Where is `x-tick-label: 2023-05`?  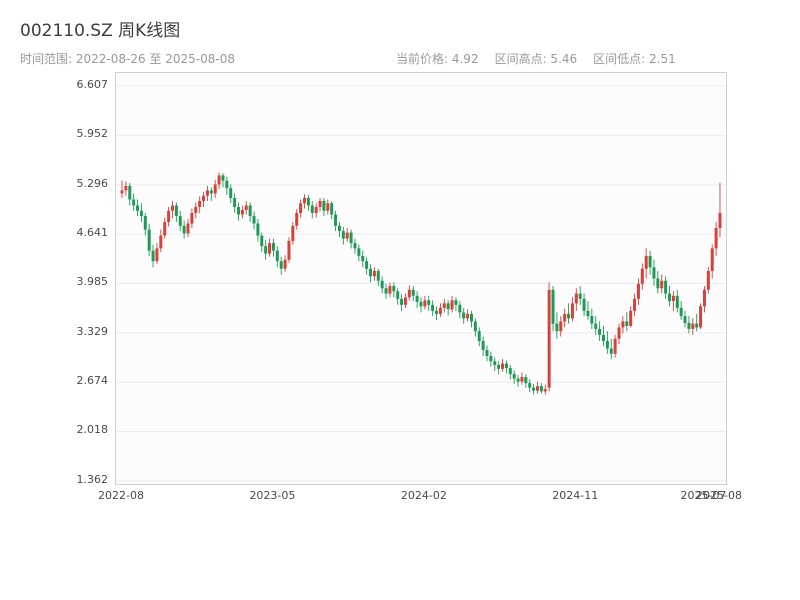 x-tick-label: 2023-05 is located at coordinates (272, 495).